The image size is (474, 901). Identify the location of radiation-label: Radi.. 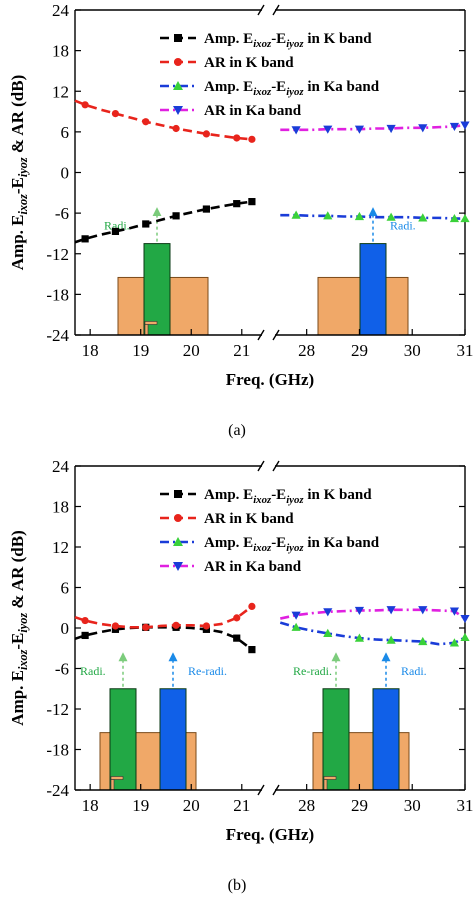
(414, 671).